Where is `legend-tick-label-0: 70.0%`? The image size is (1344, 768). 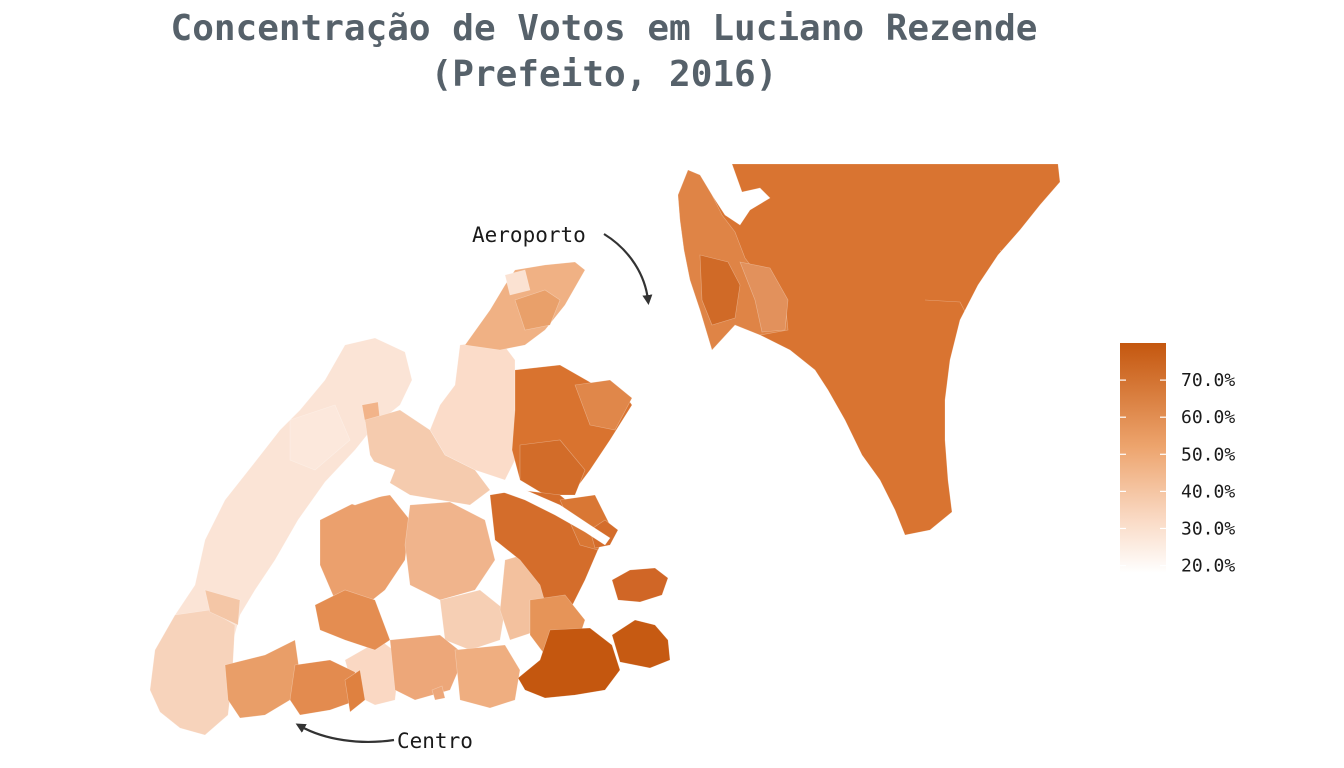 legend-tick-label-0: 70.0% is located at coordinates (1208, 380).